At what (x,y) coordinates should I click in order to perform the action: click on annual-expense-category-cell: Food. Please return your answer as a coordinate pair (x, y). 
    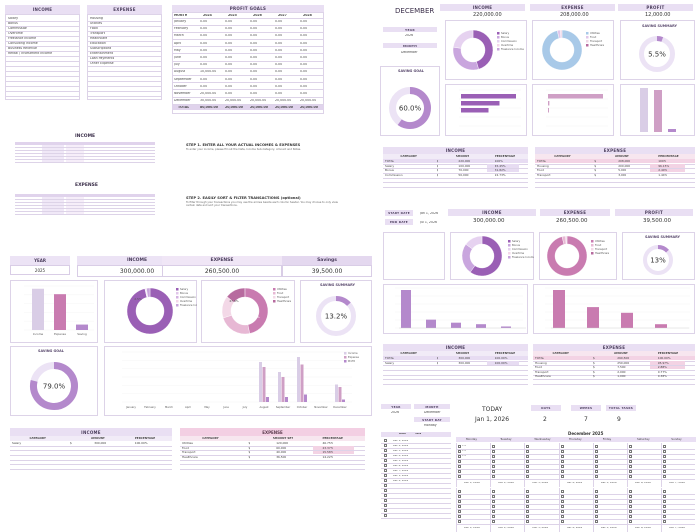
    Looking at the image, I should click on (185, 448).